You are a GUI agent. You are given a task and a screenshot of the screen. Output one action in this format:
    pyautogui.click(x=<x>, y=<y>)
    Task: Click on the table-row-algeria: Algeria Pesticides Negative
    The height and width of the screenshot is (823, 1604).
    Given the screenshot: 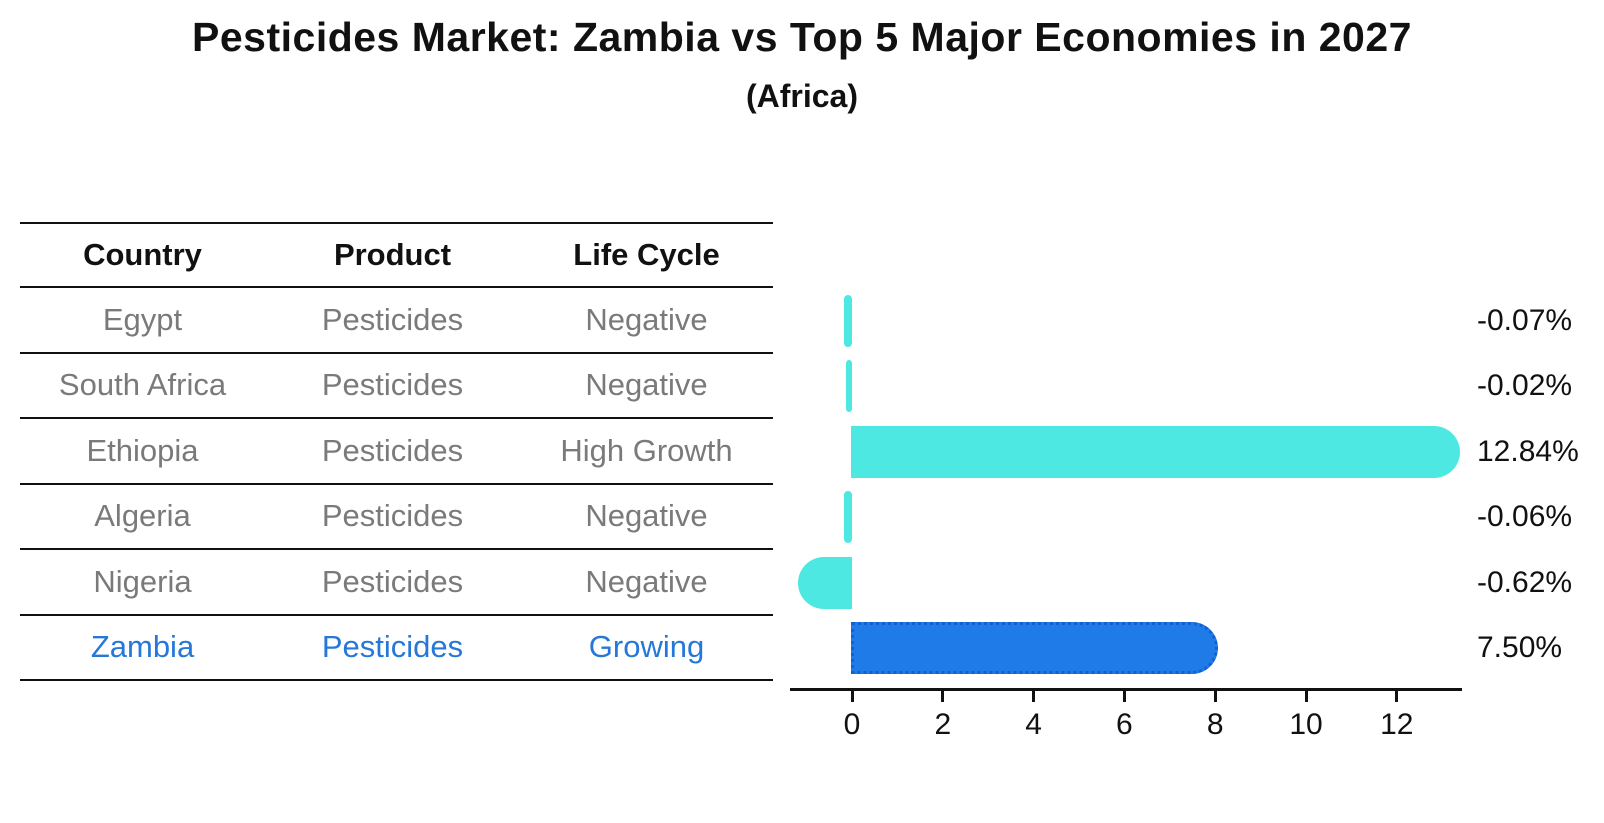 What is the action you would take?
    pyautogui.click(x=396, y=517)
    